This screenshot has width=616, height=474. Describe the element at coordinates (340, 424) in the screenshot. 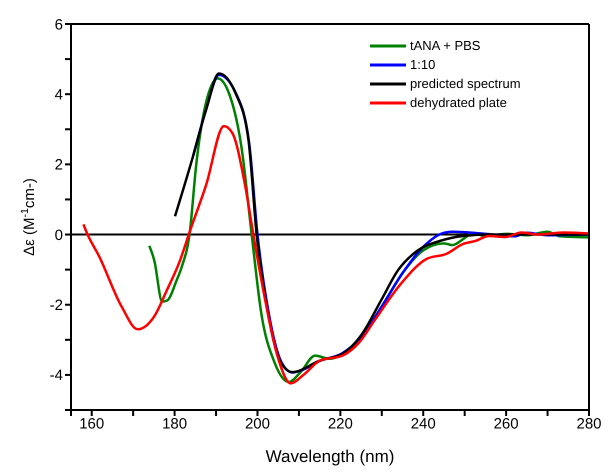

I see `x-tick-label: 220` at that location.